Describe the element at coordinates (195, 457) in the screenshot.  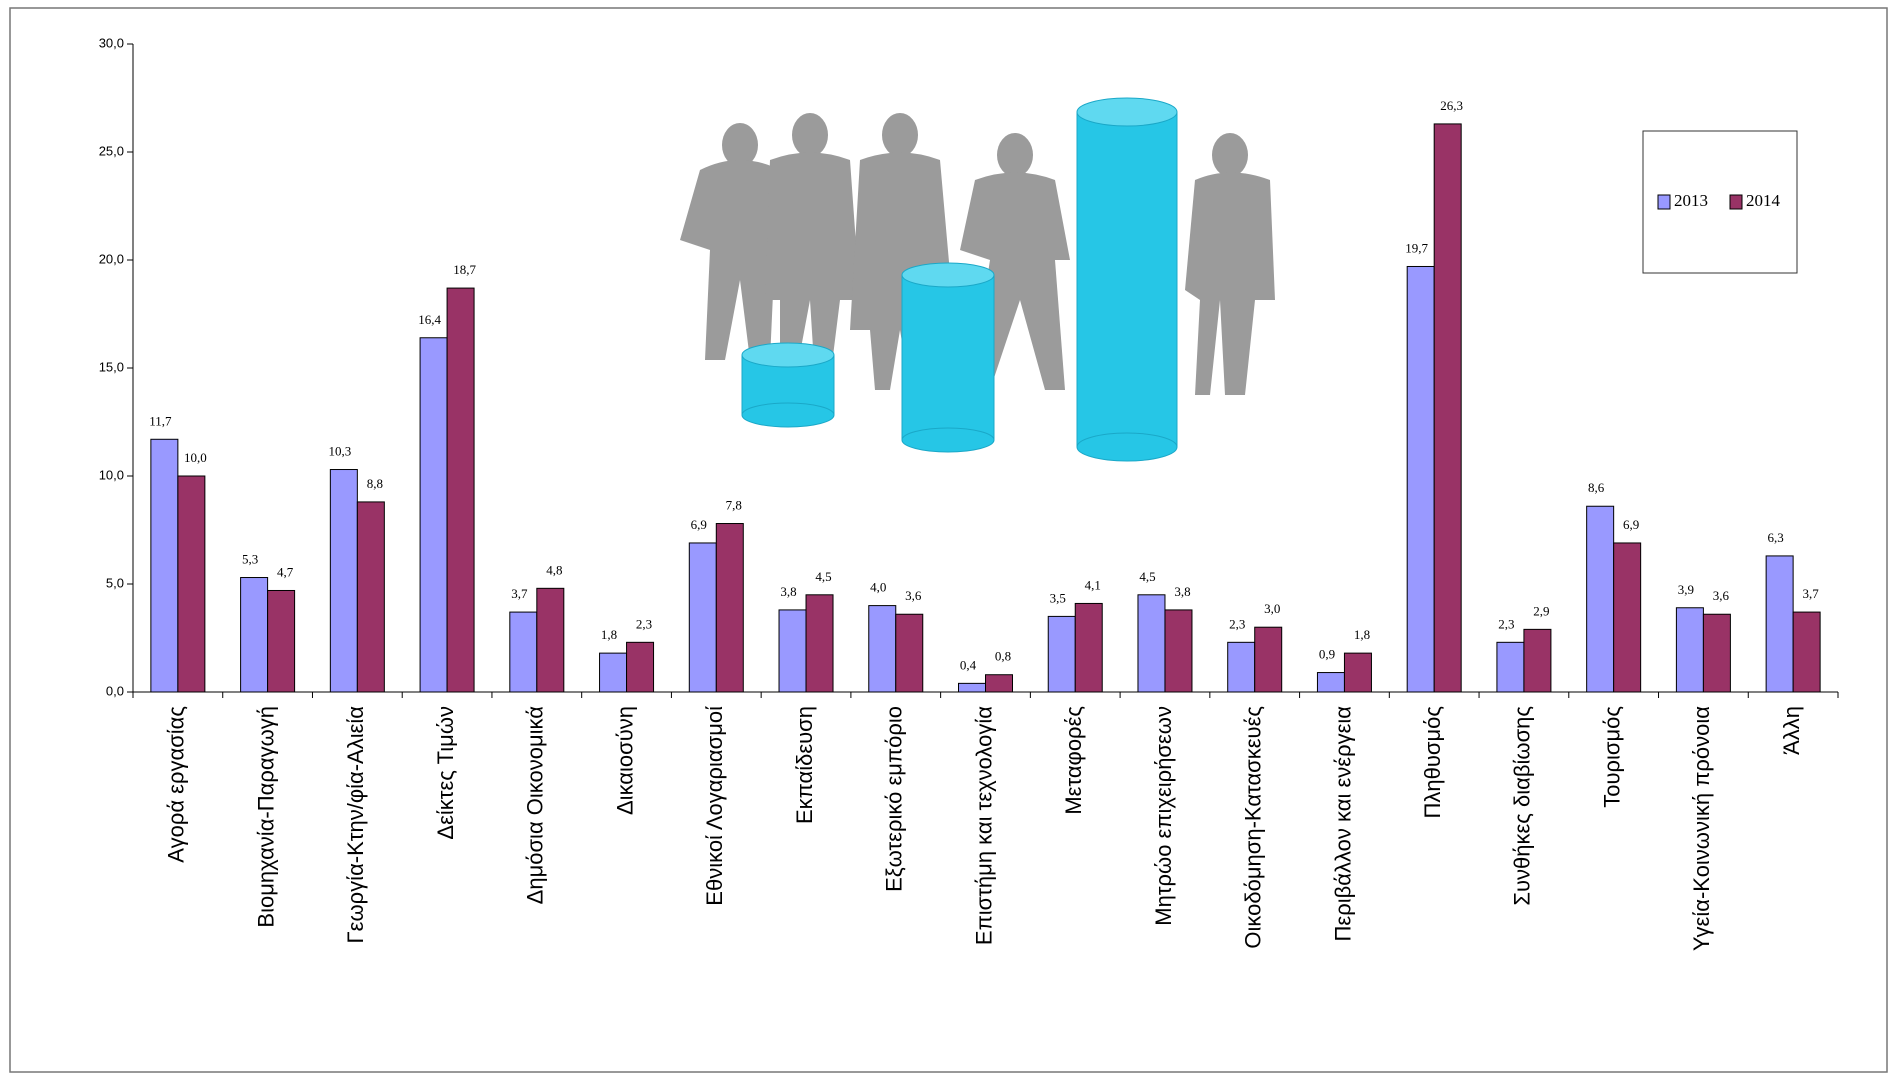
I see `value-label: 10,0` at that location.